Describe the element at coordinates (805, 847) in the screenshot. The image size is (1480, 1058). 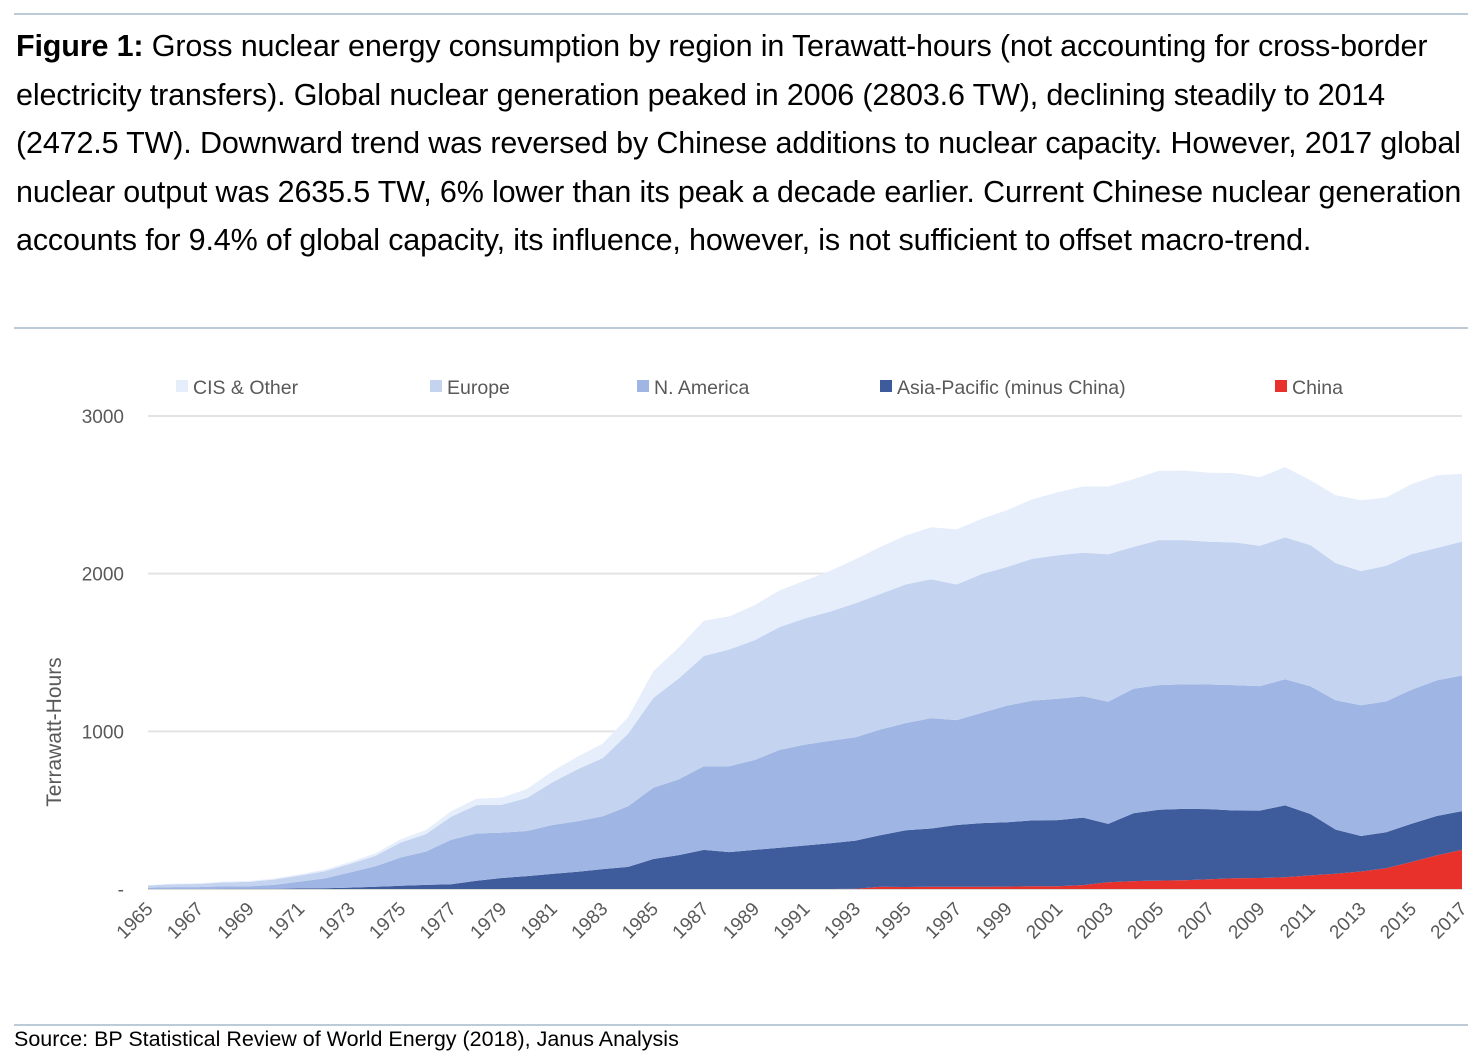
I see `area-asia-pacific-minus-china` at that location.